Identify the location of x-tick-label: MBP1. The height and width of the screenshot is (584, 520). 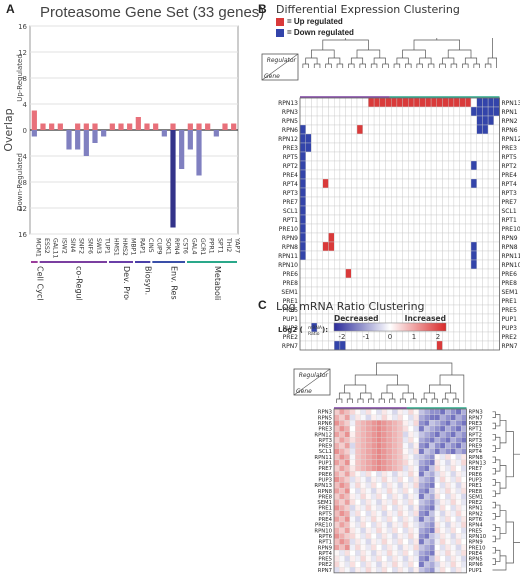
(133, 246).